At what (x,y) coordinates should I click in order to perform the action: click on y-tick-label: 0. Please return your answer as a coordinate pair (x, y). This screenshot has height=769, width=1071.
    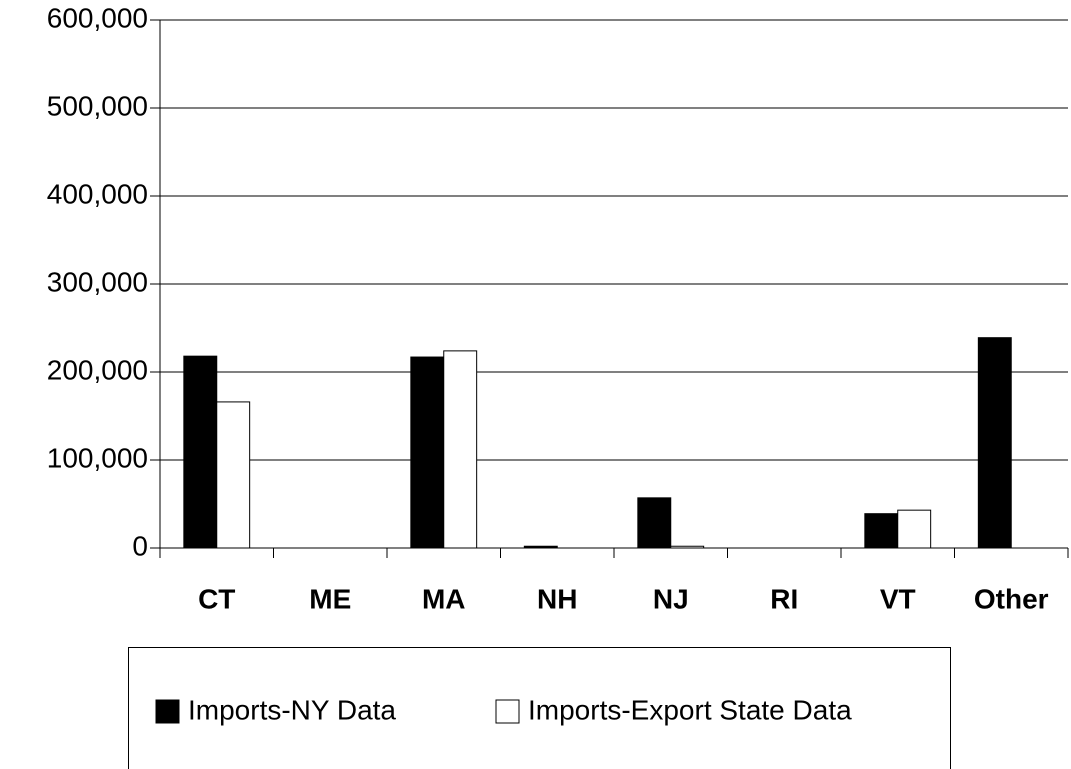
    Looking at the image, I should click on (140, 545).